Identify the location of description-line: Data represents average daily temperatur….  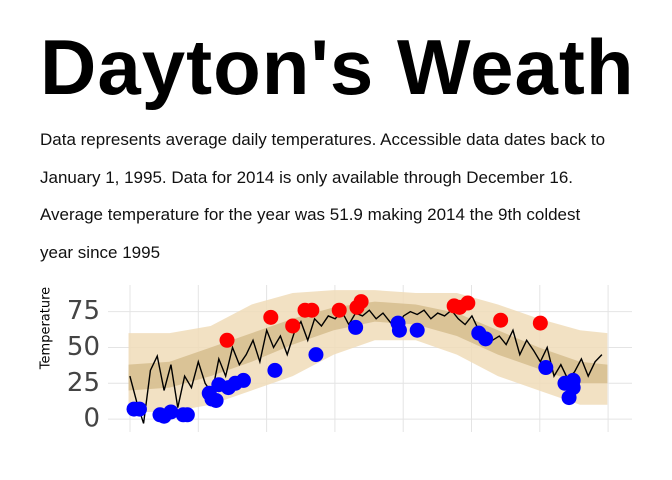
(323, 139).